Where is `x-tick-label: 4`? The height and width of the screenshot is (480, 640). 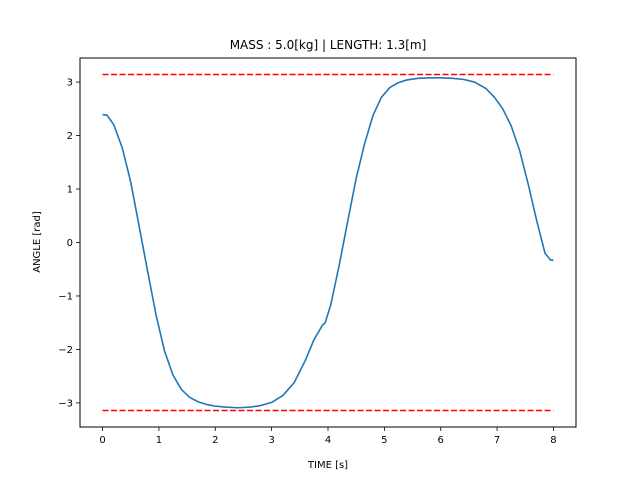
x-tick-label: 4 is located at coordinates (328, 440).